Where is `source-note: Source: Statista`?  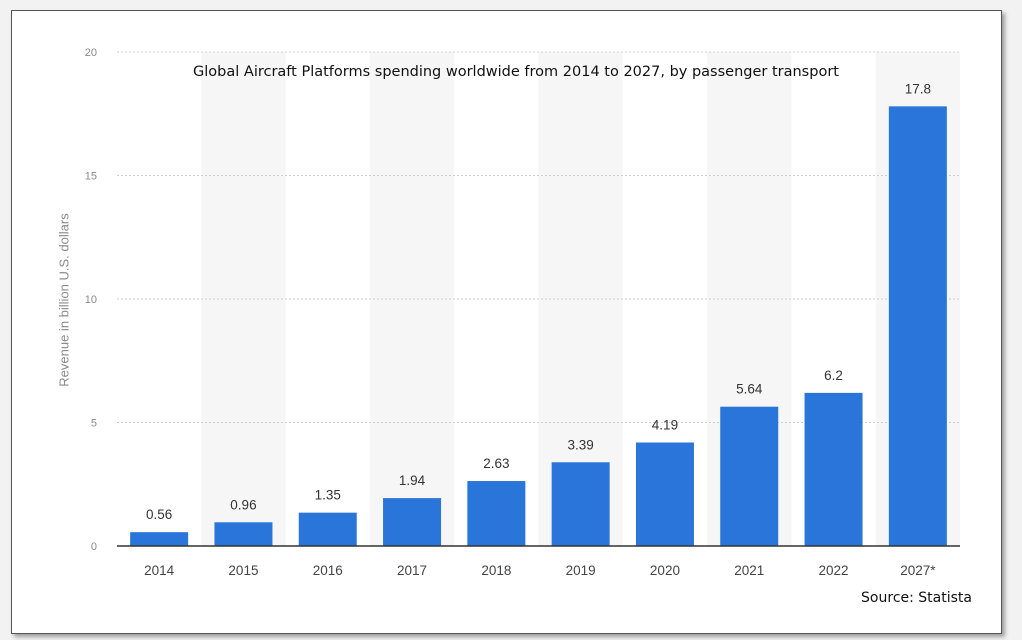
source-note: Source: Statista is located at coordinates (916, 598).